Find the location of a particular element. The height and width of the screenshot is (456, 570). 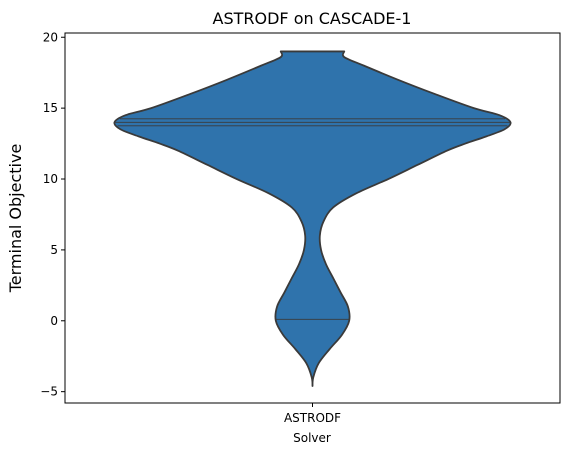

x-tick-label: ASTRODF is located at coordinates (312, 418).